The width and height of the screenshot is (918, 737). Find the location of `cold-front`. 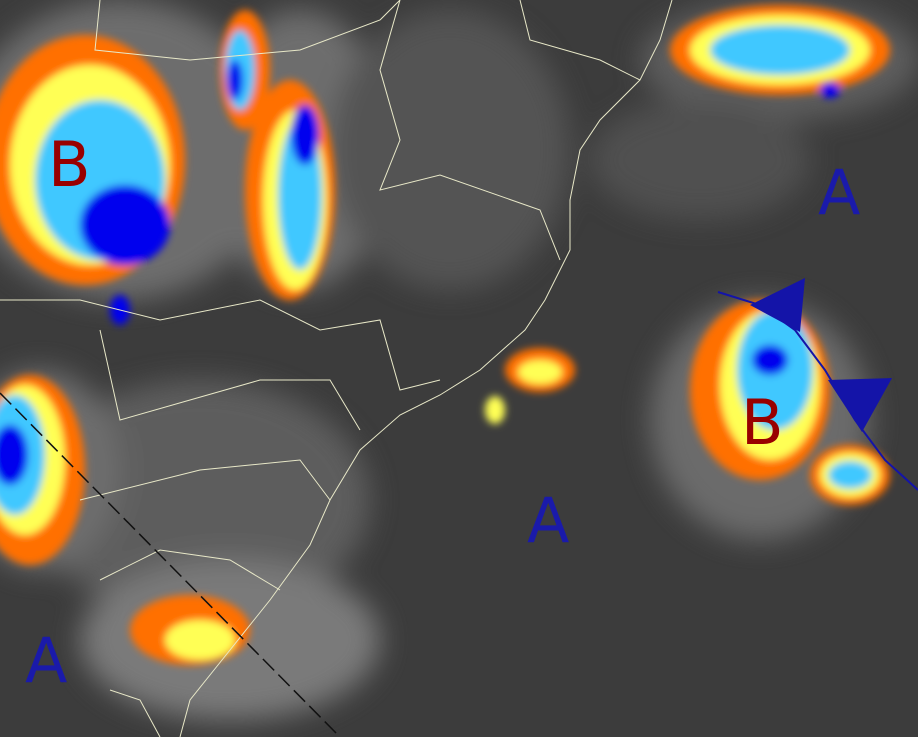

cold-front is located at coordinates (817, 384).